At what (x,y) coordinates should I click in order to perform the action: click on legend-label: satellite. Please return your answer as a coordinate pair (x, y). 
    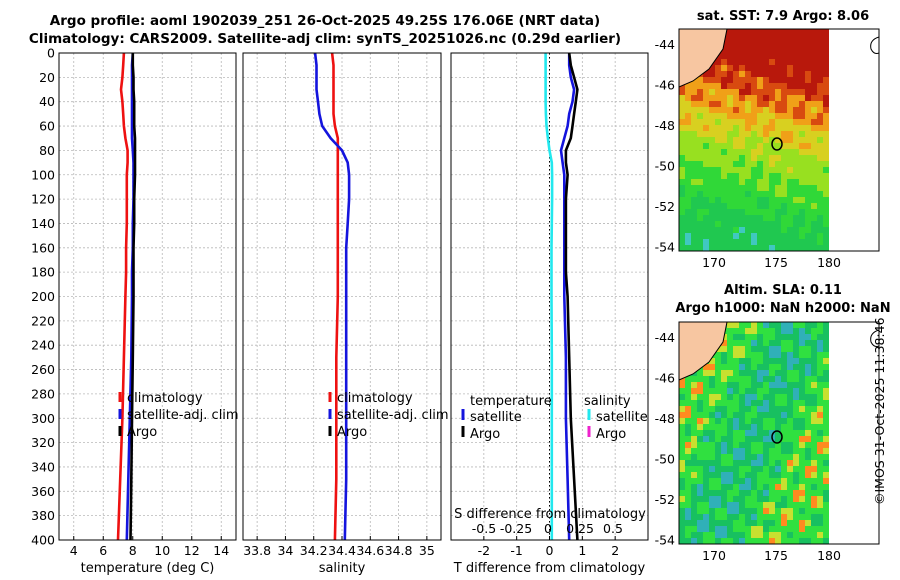
    Looking at the image, I should click on (496, 417).